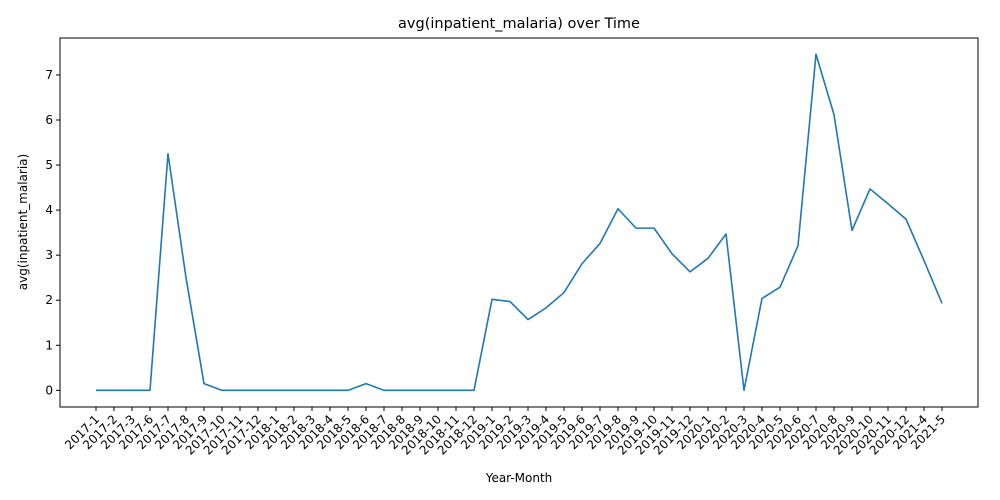 Image resolution: width=1000 pixels, height=500 pixels. Describe the element at coordinates (49, 390) in the screenshot. I see `y-tick-label: 0` at that location.